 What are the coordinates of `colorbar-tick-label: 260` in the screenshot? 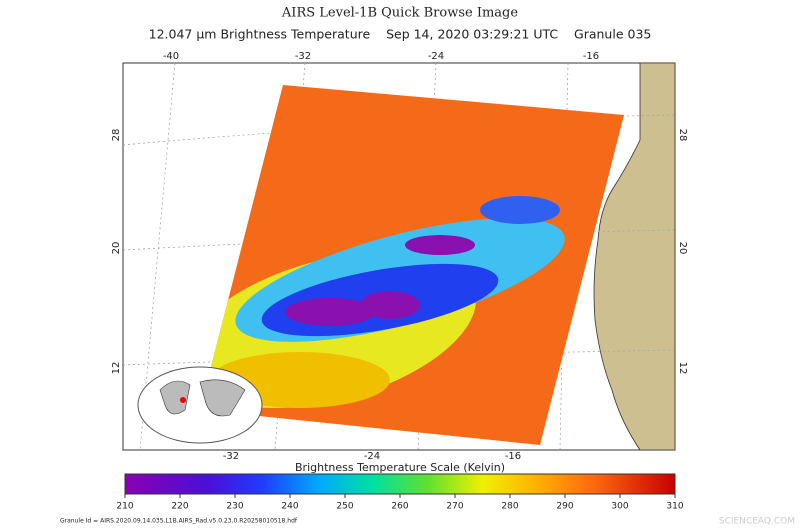 It's located at (399, 507).